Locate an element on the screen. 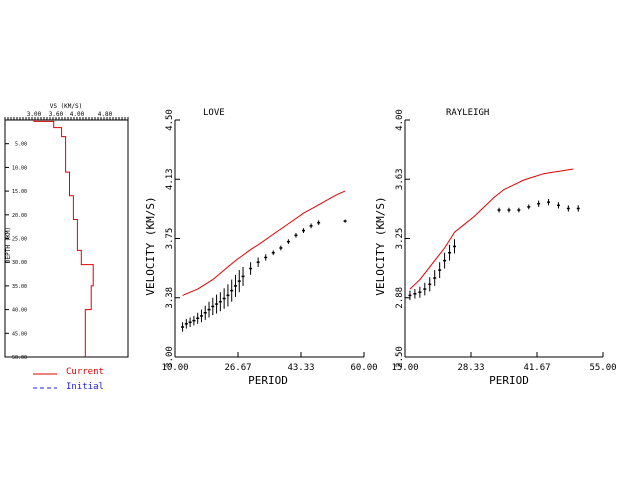  y-tick-label: 3.38 is located at coordinates (170, 298).